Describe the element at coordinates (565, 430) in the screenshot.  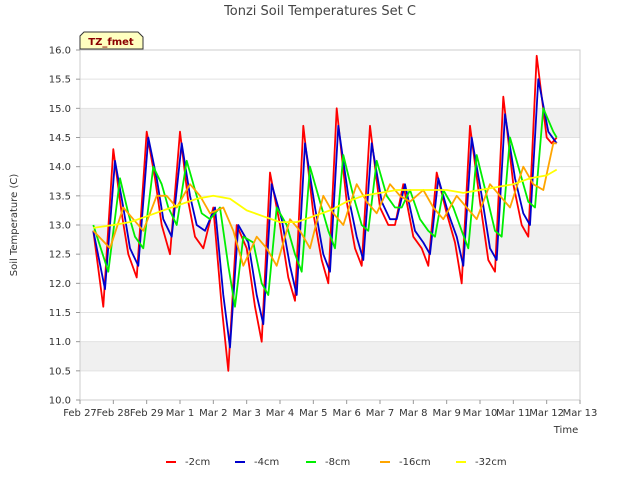
I see `x-axis-label: Time` at that location.